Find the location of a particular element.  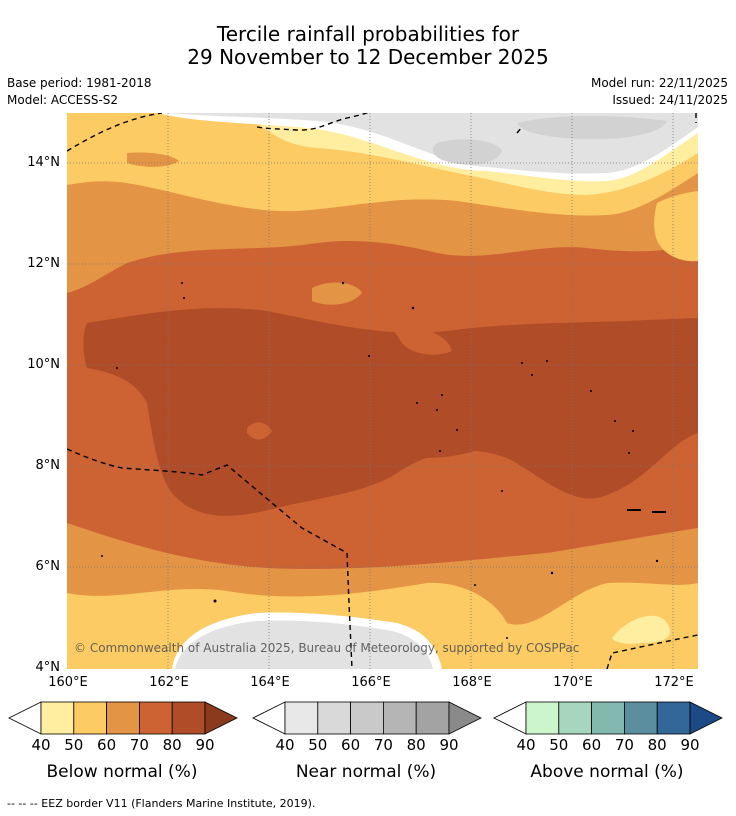

lat-label-12n: 12°N is located at coordinates (43, 263).